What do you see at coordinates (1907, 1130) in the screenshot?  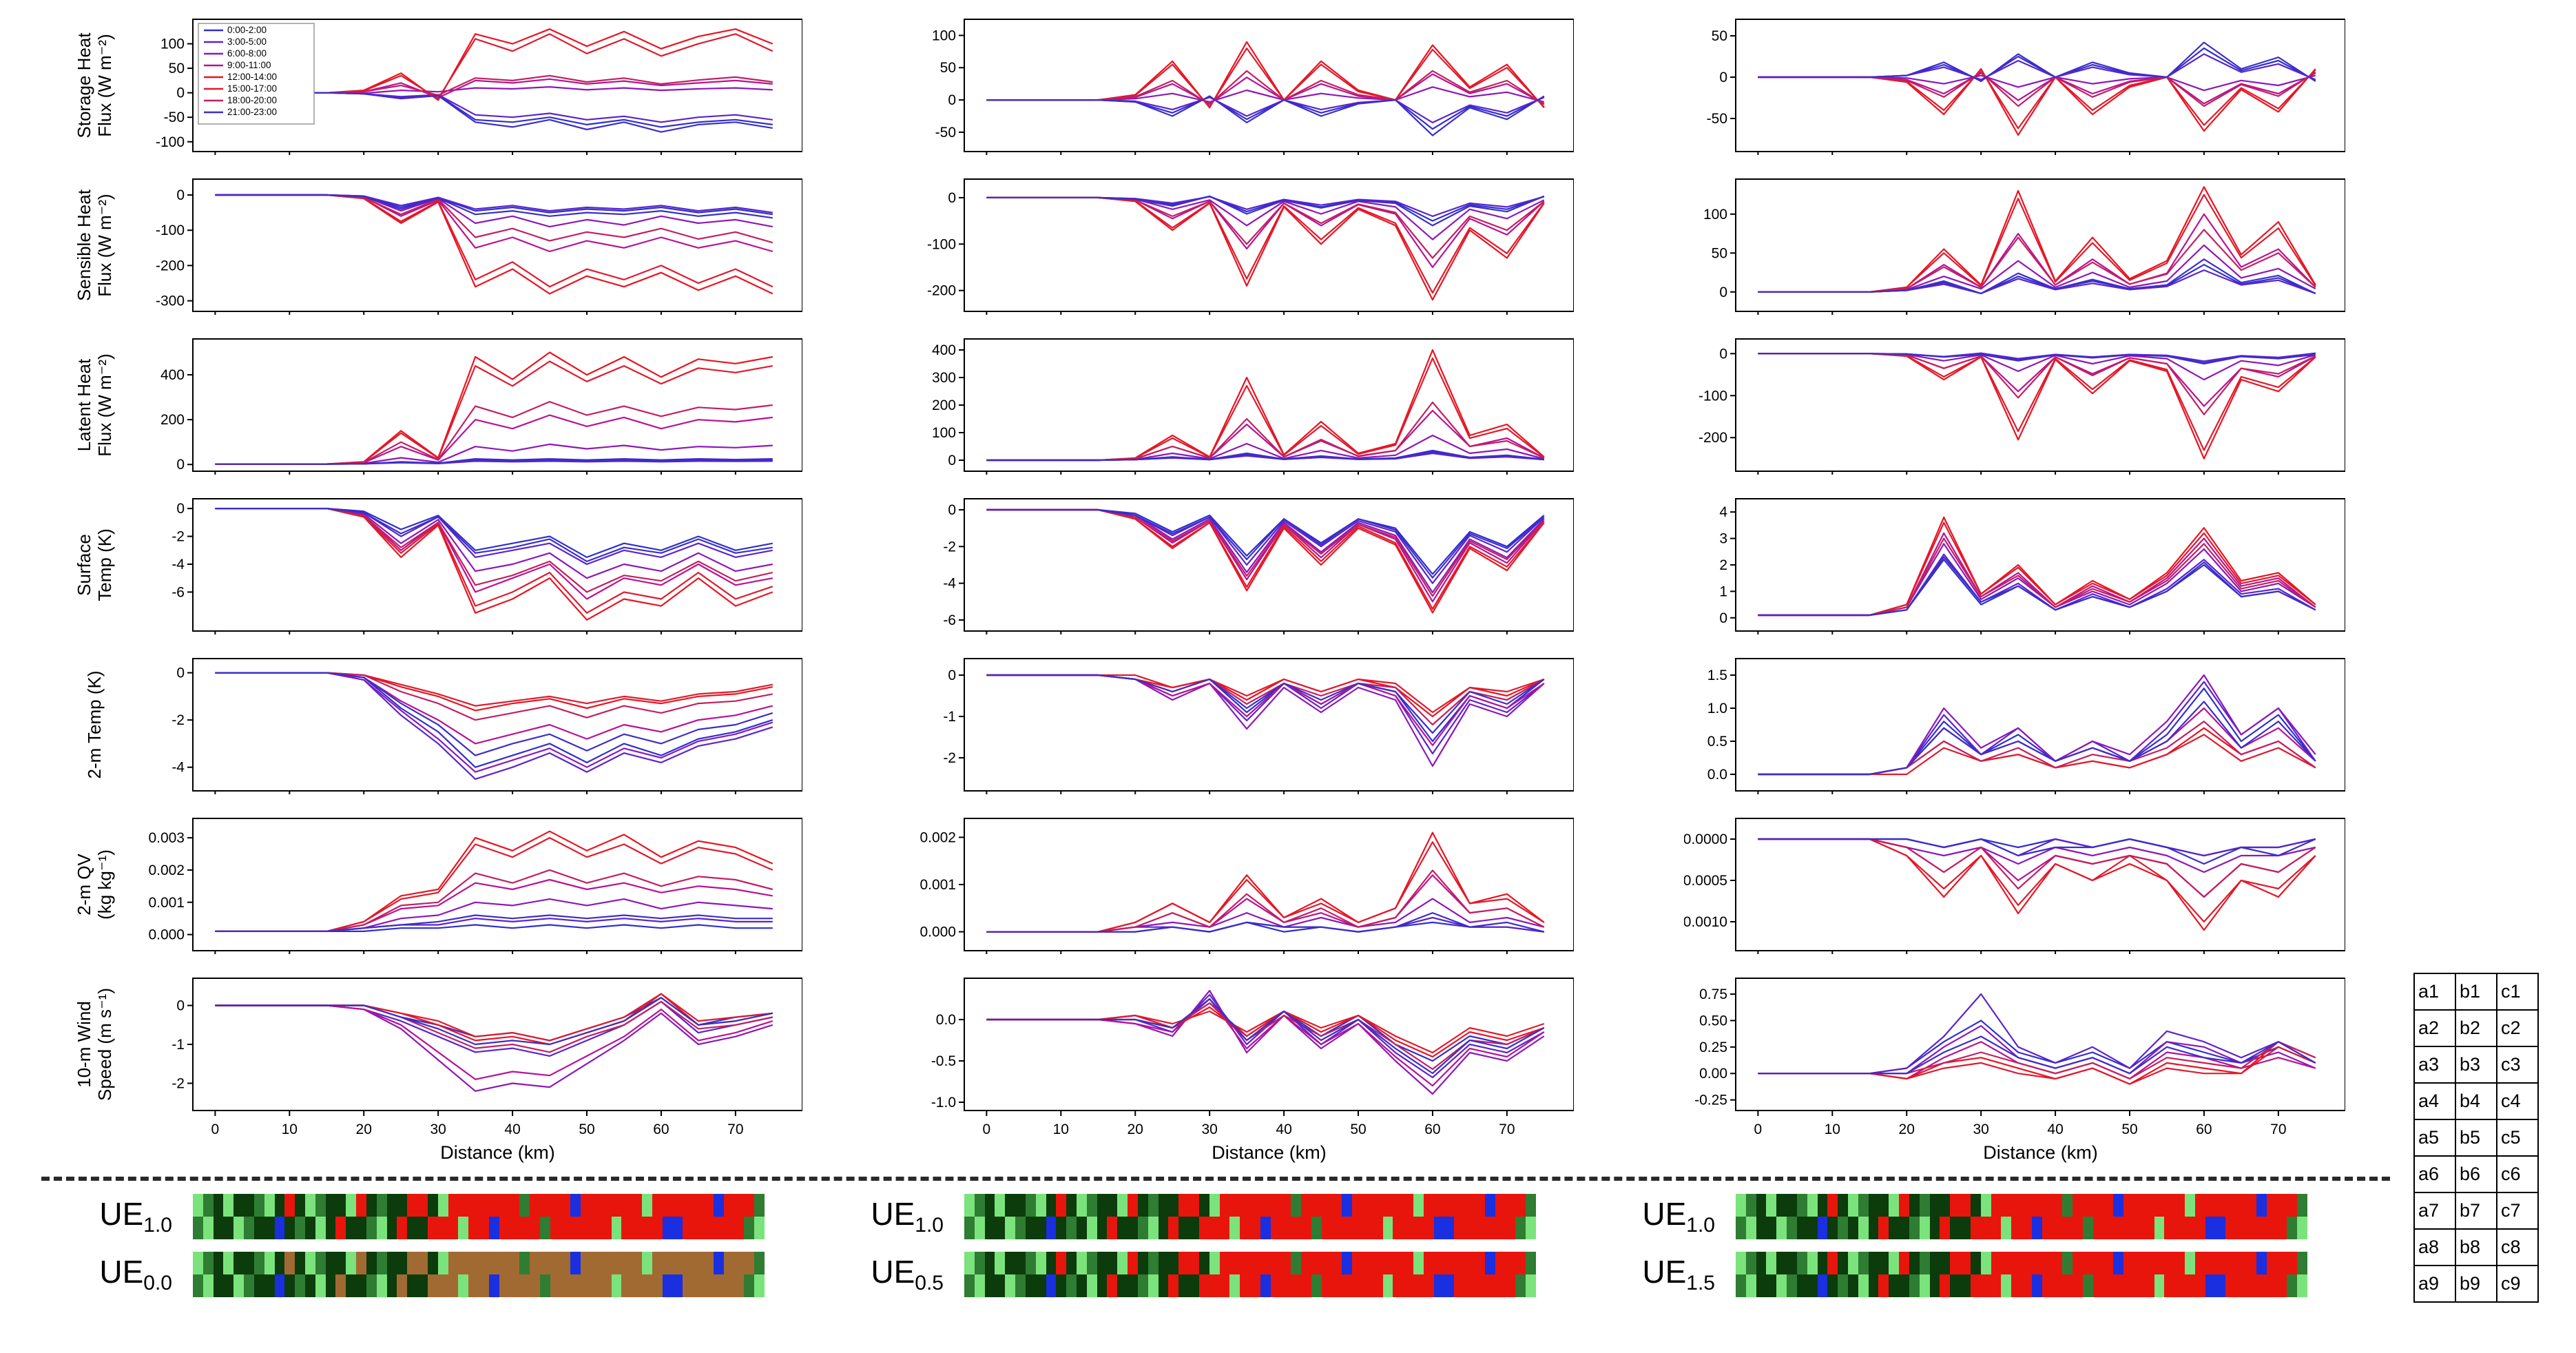 I see `x-tick-label: 20` at bounding box center [1907, 1130].